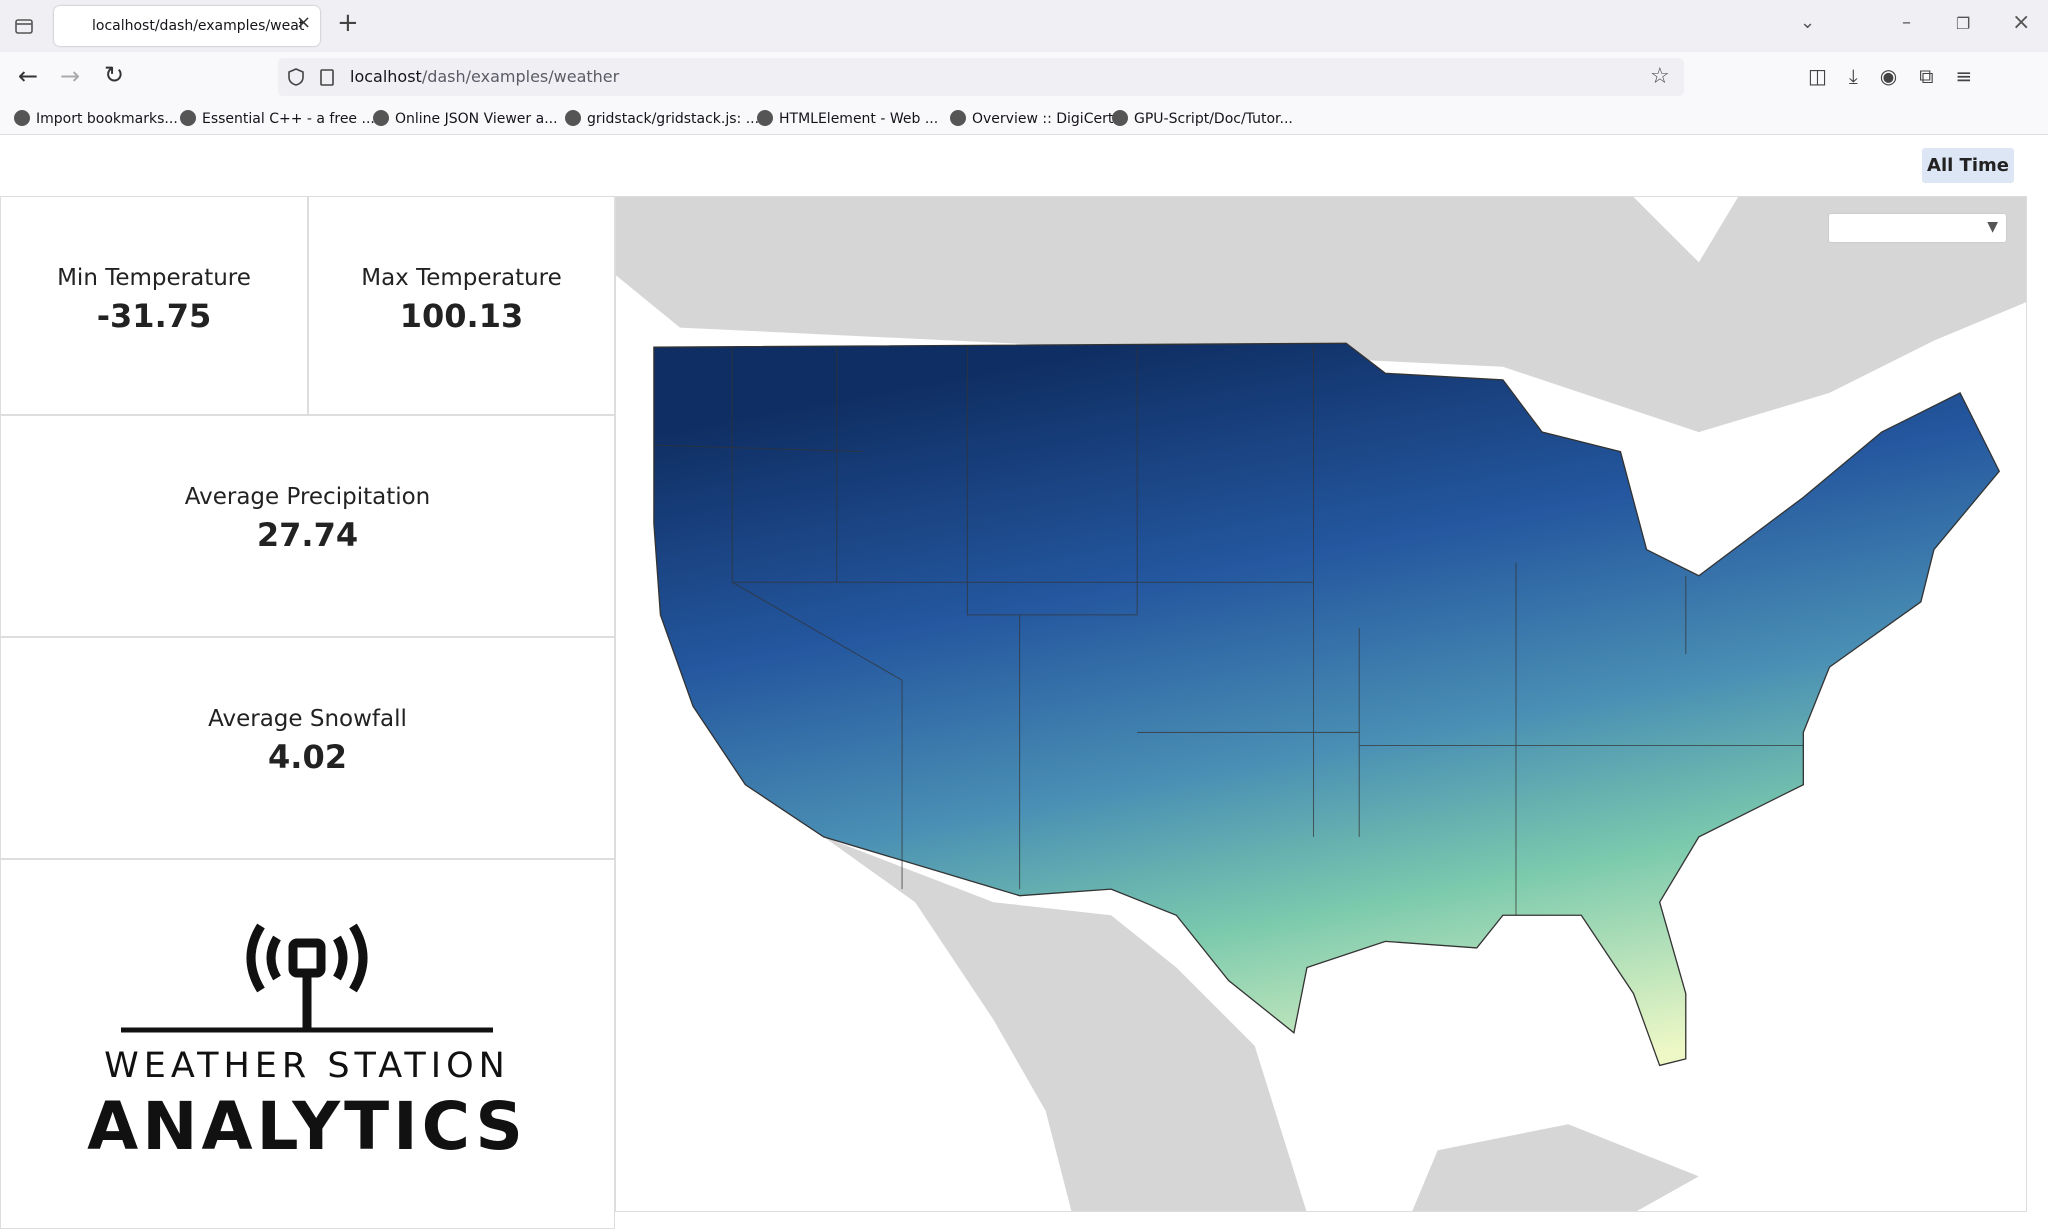 Image resolution: width=2048 pixels, height=1232 pixels. I want to click on tab-bar: localhost/dash/examples/weat × + ⌄ – ❐ ×, so click(1024, 26).